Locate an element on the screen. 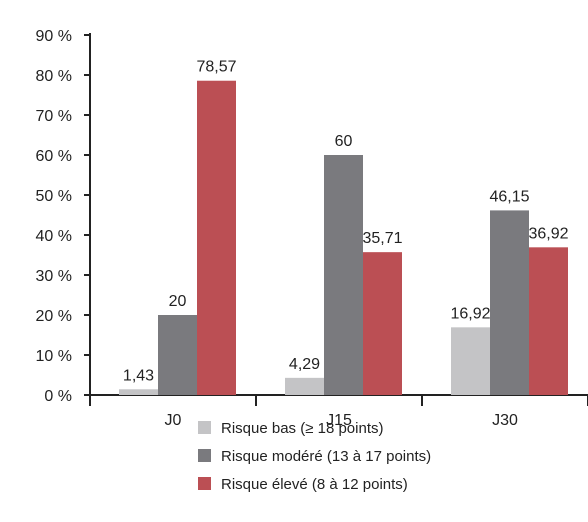  data-label: 16,92 is located at coordinates (470, 313).